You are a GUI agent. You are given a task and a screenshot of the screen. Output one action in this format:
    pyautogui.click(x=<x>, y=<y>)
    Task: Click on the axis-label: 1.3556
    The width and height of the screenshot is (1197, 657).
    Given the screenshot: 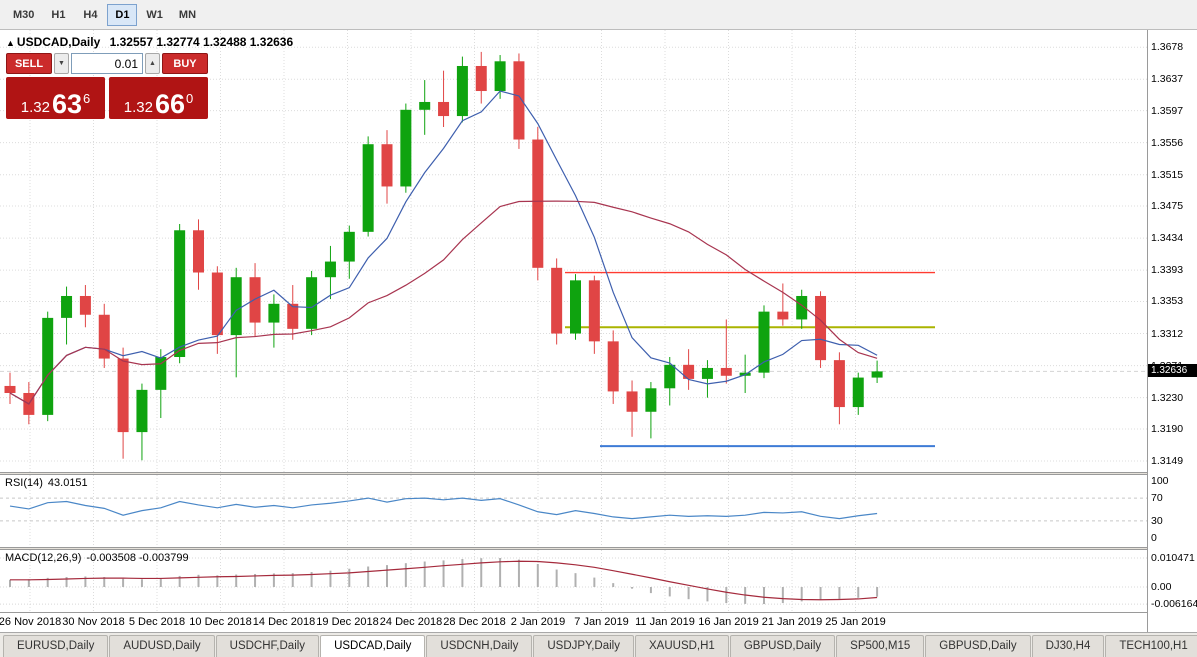 What is the action you would take?
    pyautogui.click(x=1167, y=142)
    